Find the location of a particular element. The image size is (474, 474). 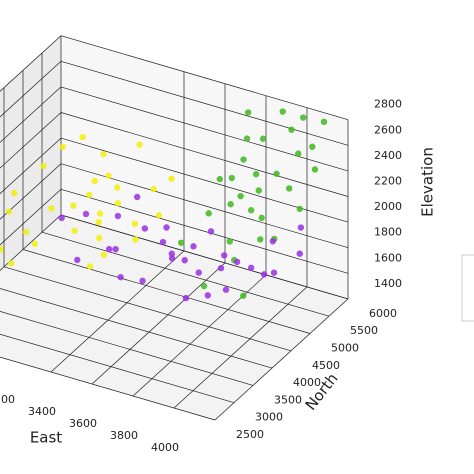

y-tick-label: 3500 is located at coordinates (288, 399).